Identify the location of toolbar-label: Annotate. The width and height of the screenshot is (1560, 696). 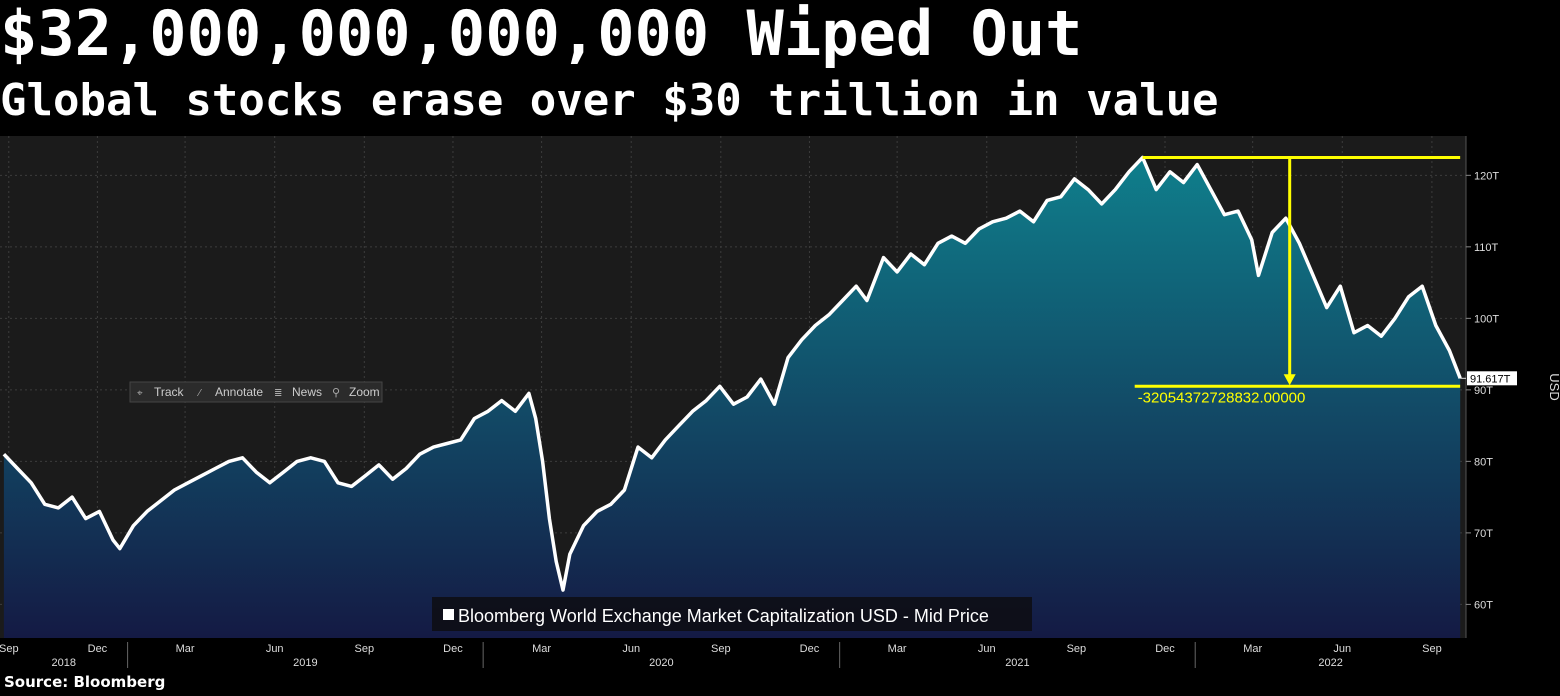
(239, 392).